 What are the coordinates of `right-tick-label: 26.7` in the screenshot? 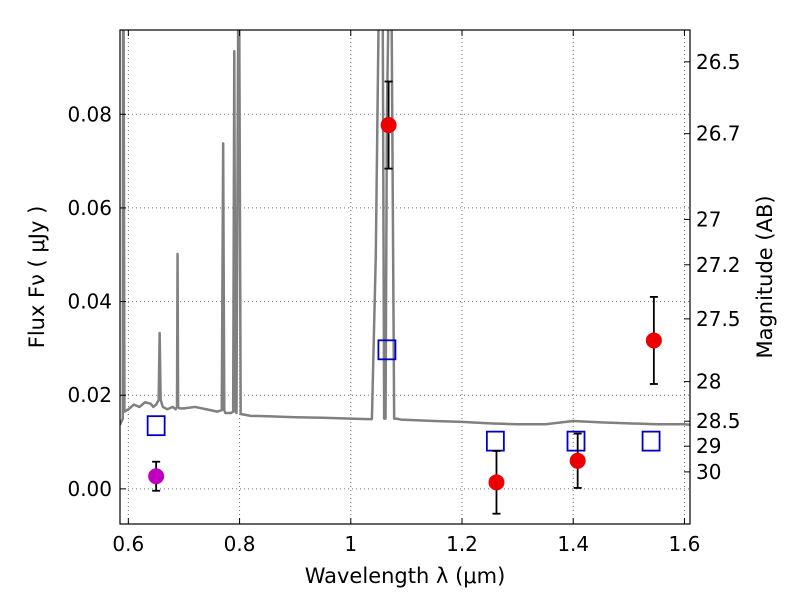 It's located at (718, 134).